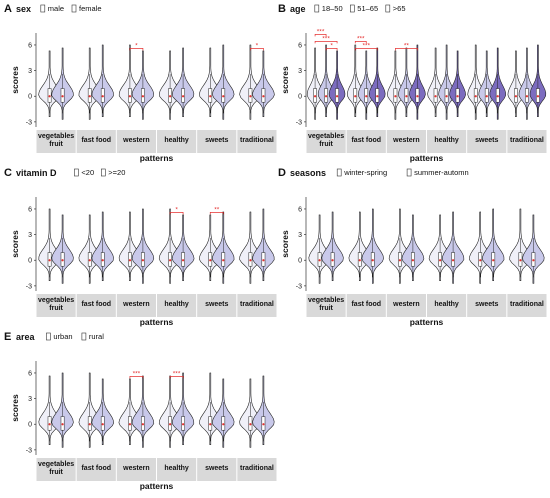  I want to click on category-label: traditional, so click(257, 304).